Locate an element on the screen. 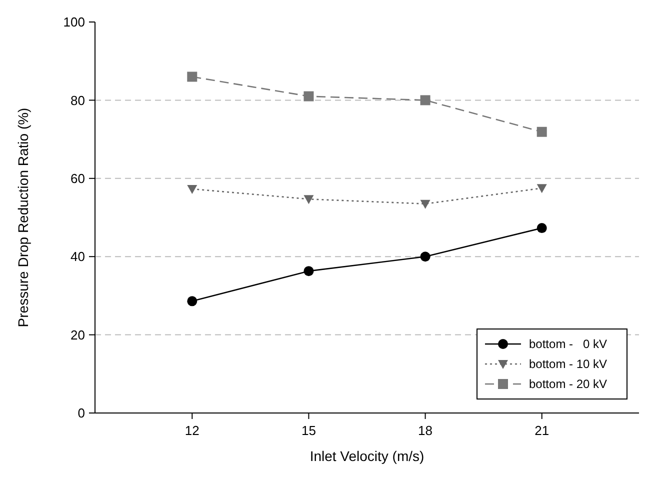 The height and width of the screenshot is (477, 649). x-tick-label: 21 is located at coordinates (542, 430).